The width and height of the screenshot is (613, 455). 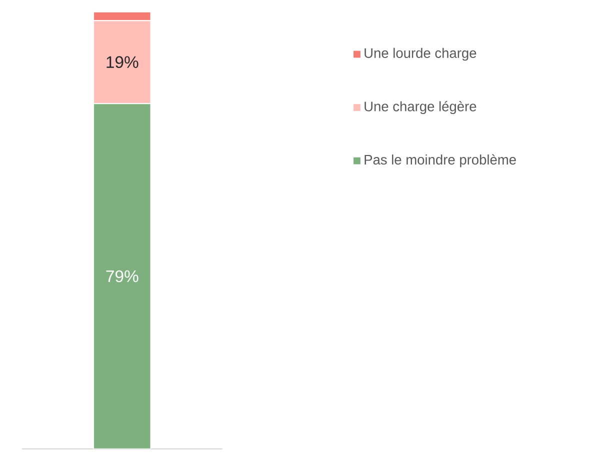 What do you see at coordinates (420, 54) in the screenshot?
I see `legend-label: Une lourde charge` at bounding box center [420, 54].